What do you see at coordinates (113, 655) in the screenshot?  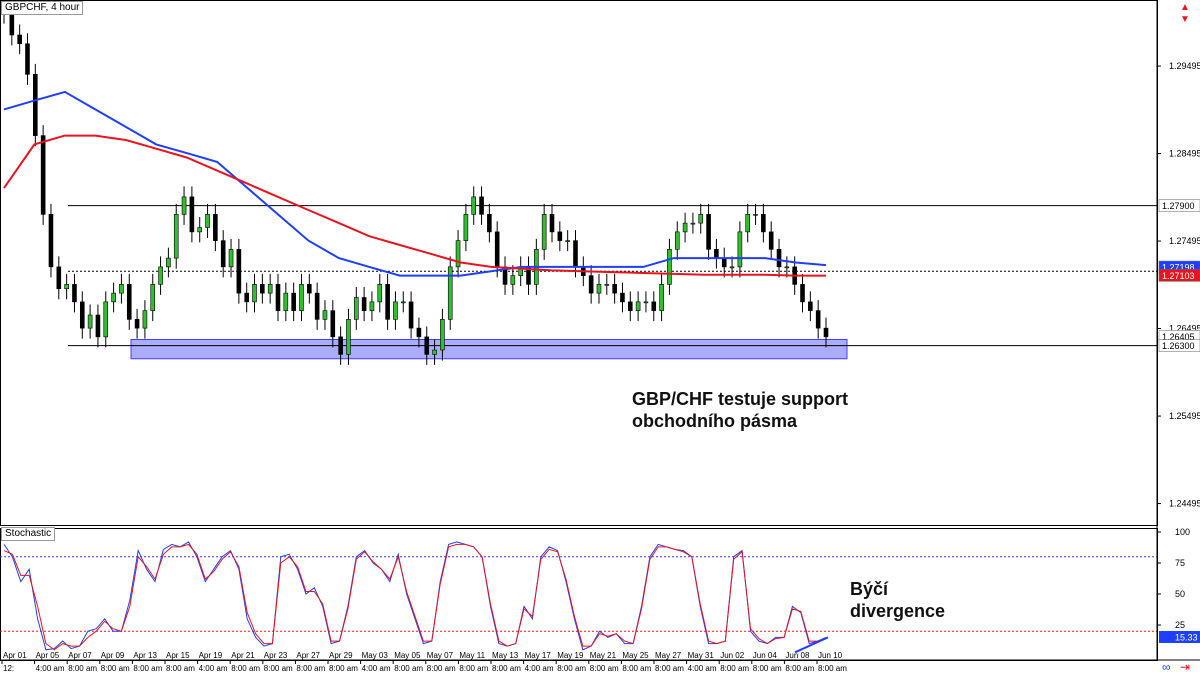 I see `time-label: Apr 09` at bounding box center [113, 655].